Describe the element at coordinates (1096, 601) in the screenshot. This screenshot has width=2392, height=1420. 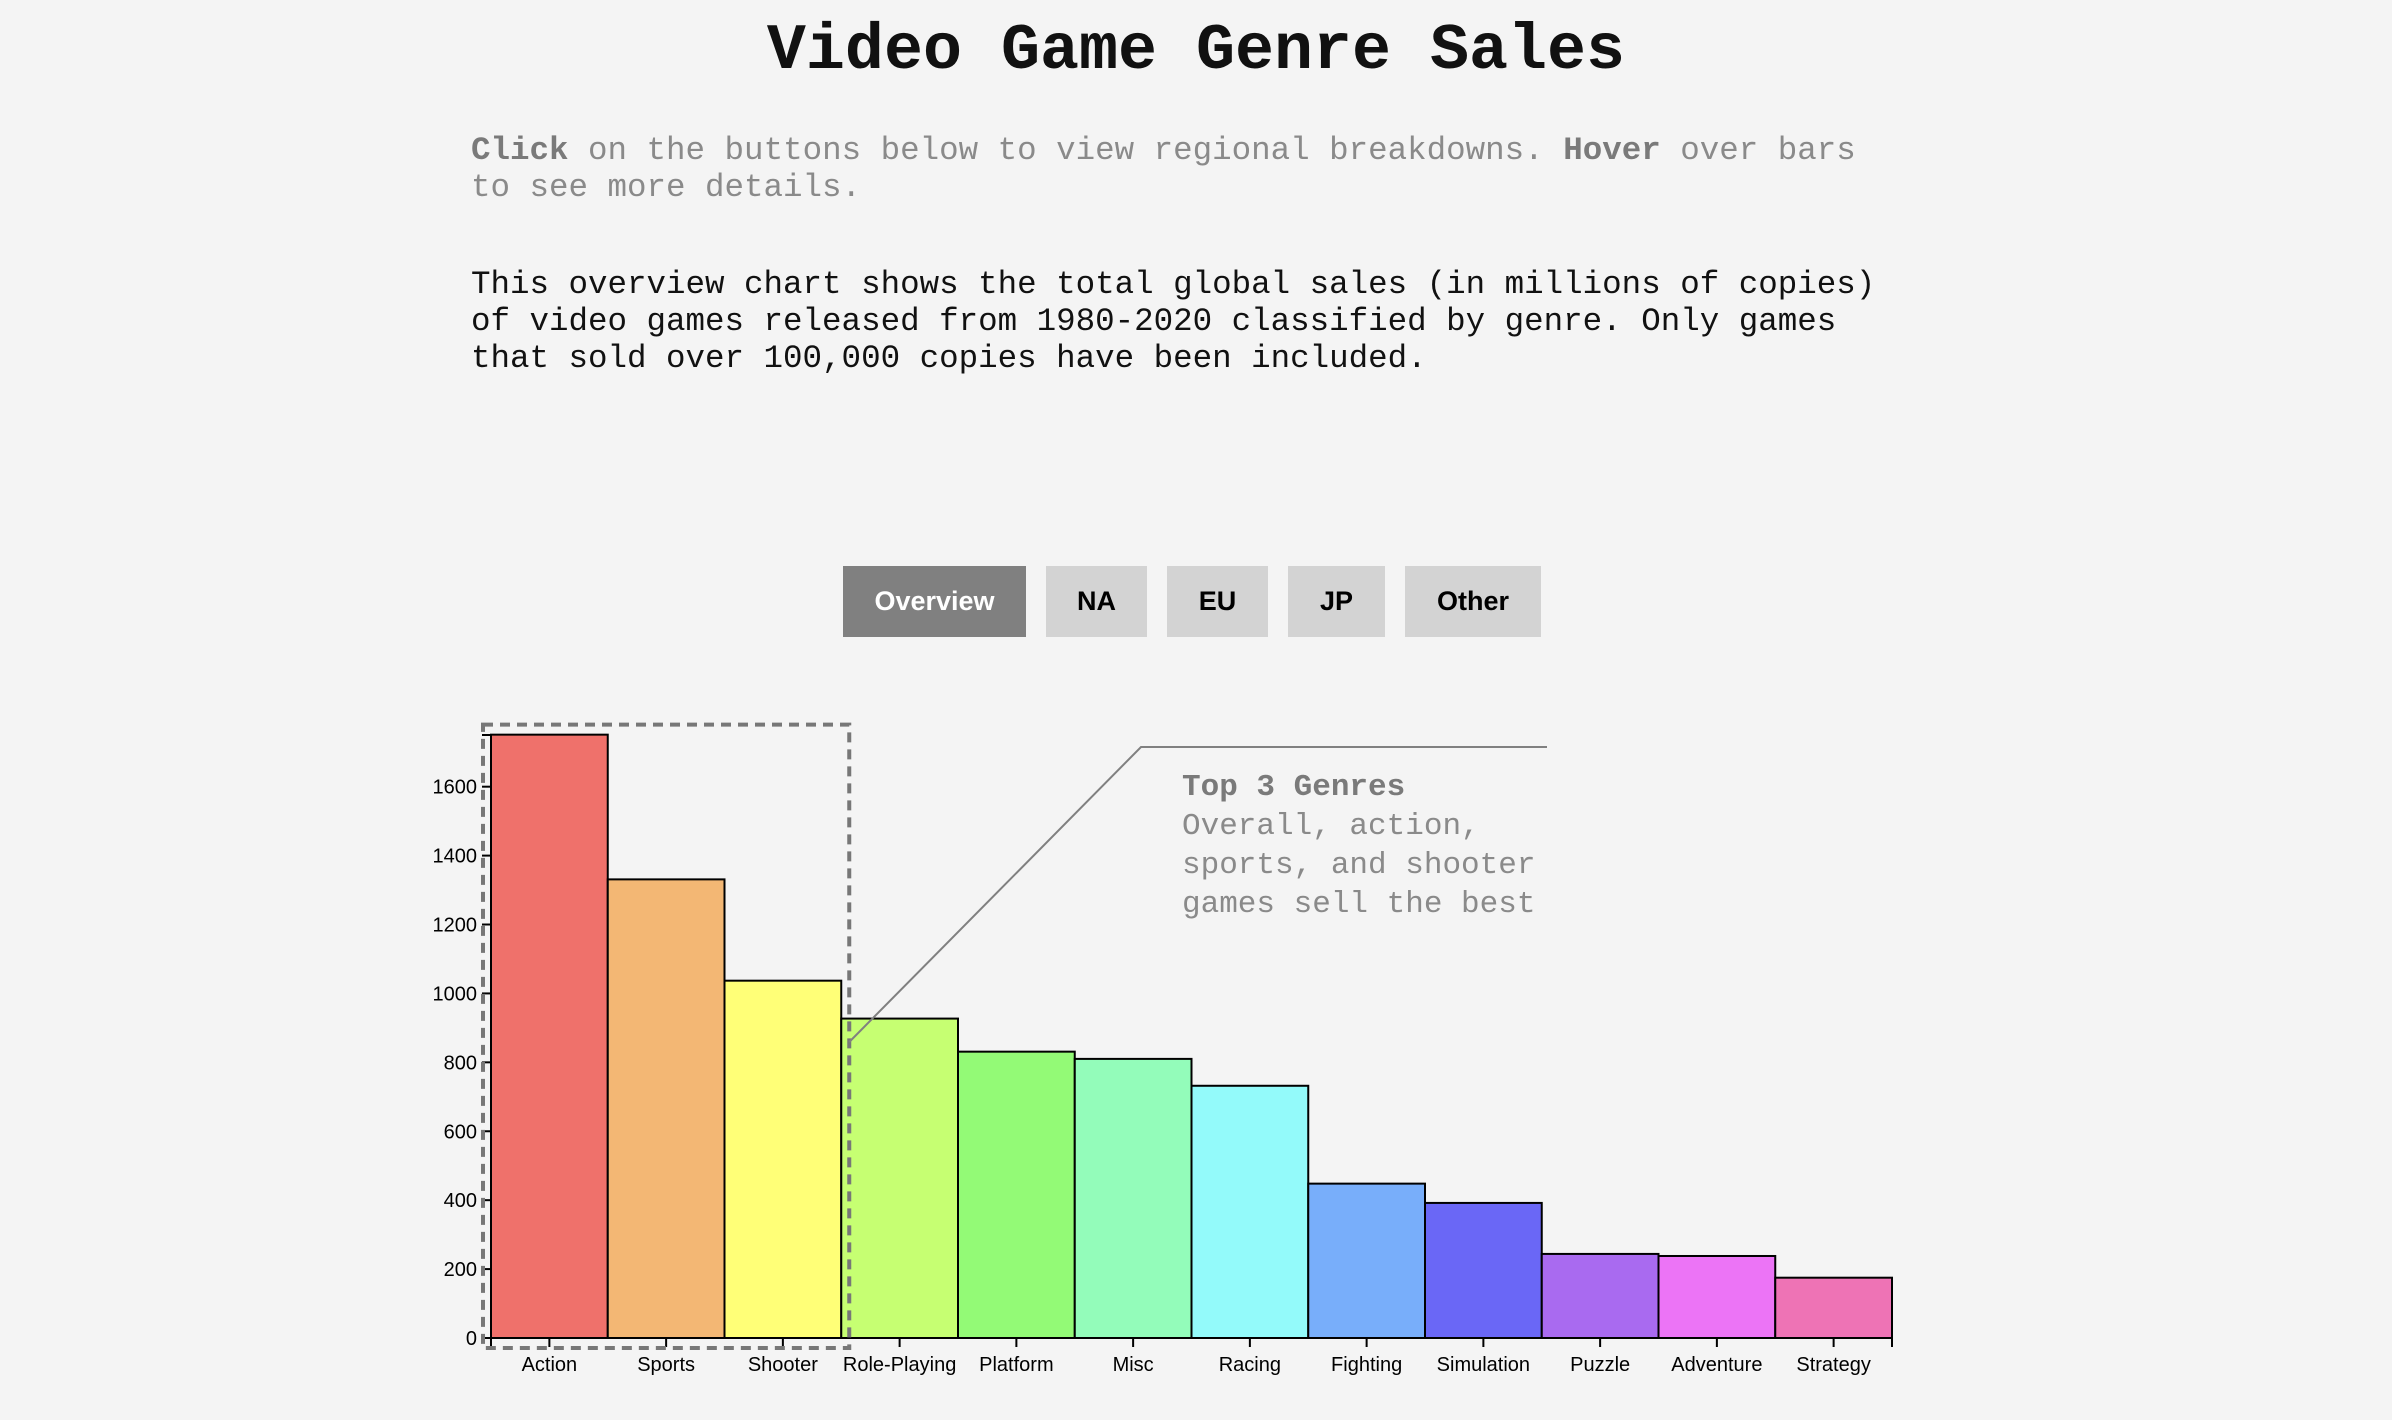
I see `na-button: NA` at that location.